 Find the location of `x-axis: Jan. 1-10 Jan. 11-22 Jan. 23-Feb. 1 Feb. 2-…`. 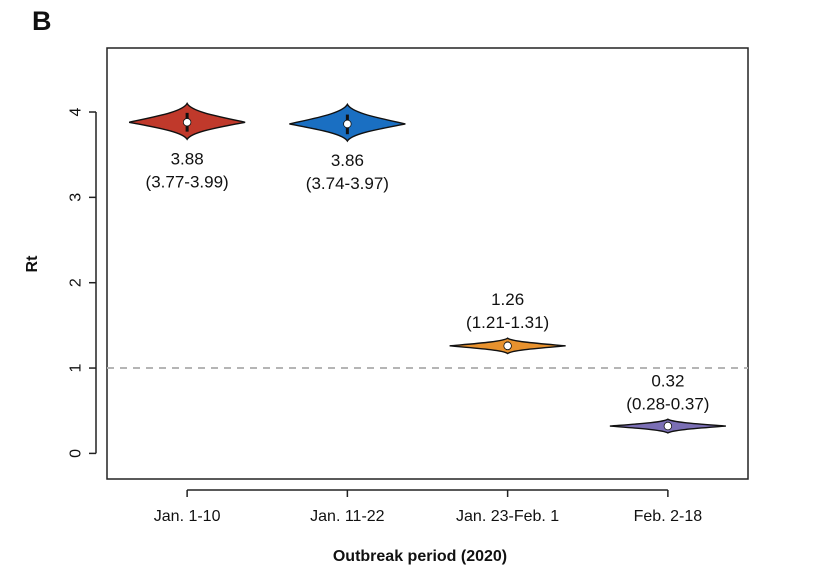

x-axis: Jan. 1-10 Jan. 11-22 Jan. 23-Feb. 1 Feb. 2-… is located at coordinates (428, 507).